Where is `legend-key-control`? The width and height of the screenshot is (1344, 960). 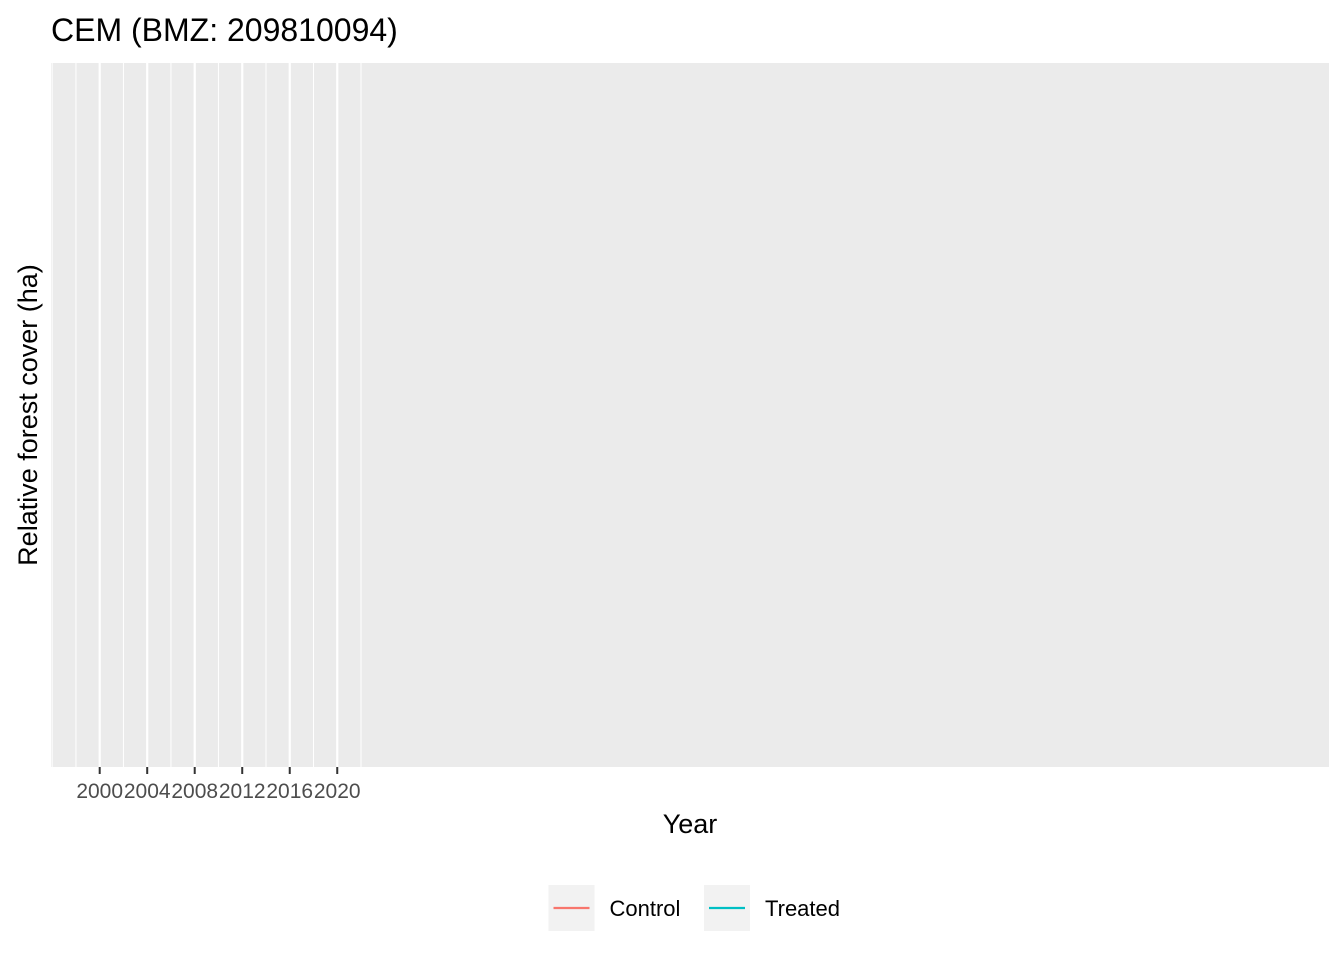
legend-key-control is located at coordinates (571, 908).